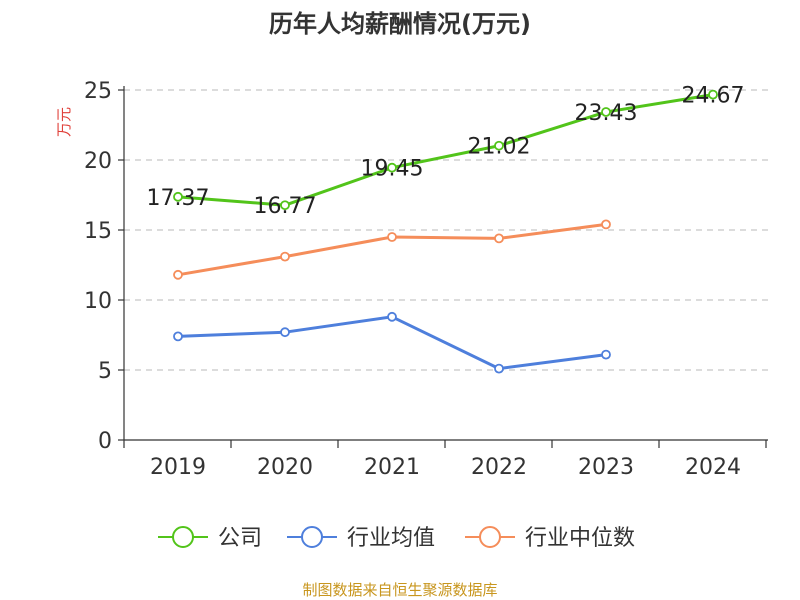 The image size is (800, 600). What do you see at coordinates (399, 590) in the screenshot?
I see `source-note: 制图数据来自恒生聚源数据库` at bounding box center [399, 590].